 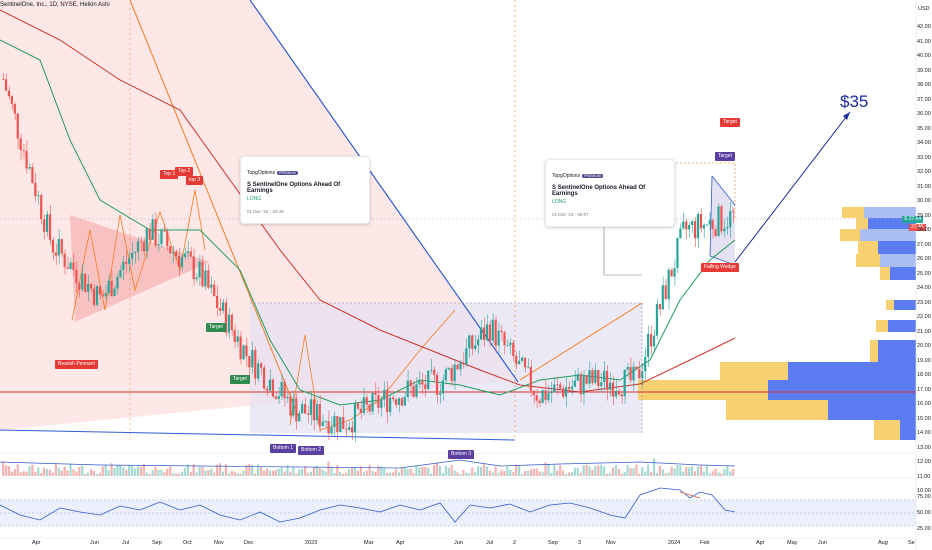 I want to click on target-35-annotation: $35, so click(x=854, y=101).